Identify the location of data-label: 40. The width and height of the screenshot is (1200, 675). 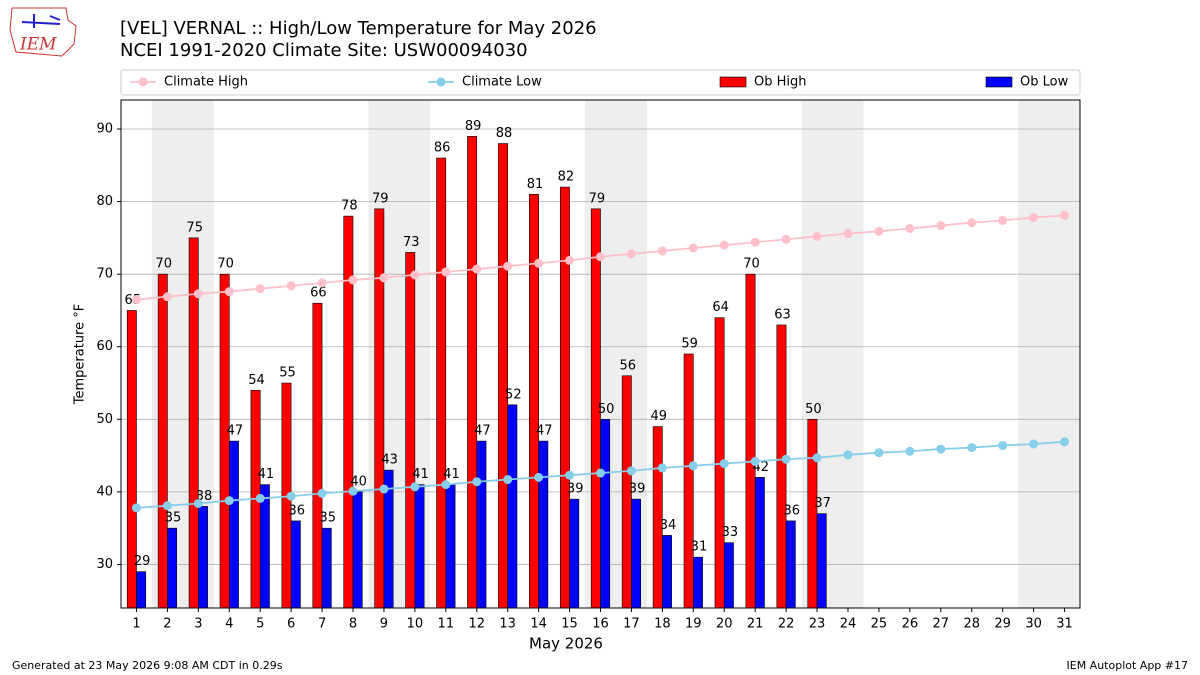
(358, 481).